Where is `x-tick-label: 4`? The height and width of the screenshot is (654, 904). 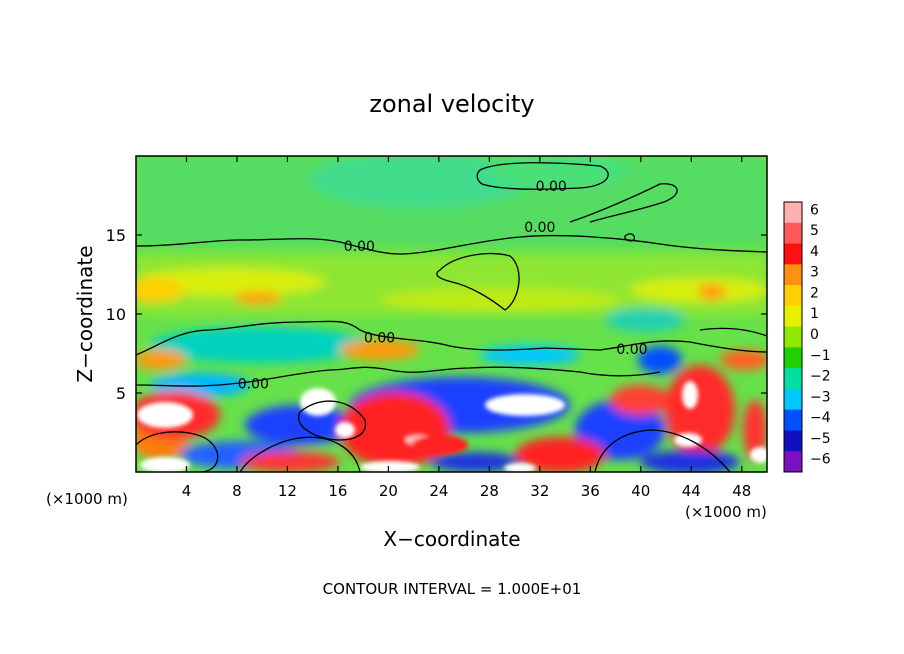
x-tick-label: 4 is located at coordinates (187, 491).